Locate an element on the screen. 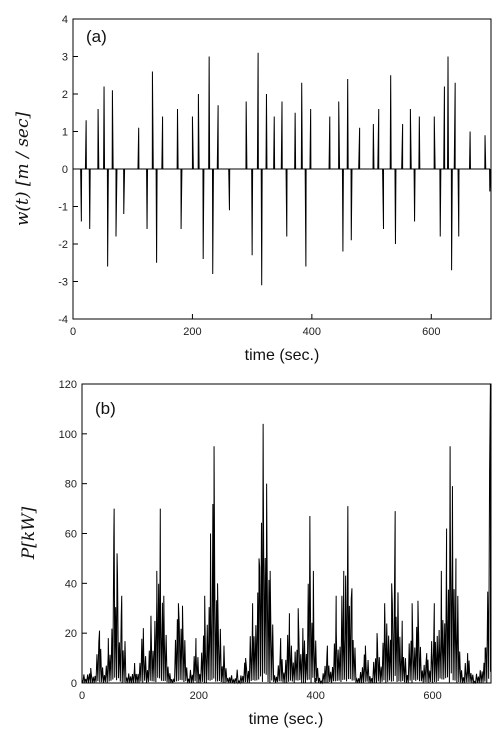 The height and width of the screenshot is (737, 502). chart-b-panel-label: (b) is located at coordinates (105, 408).